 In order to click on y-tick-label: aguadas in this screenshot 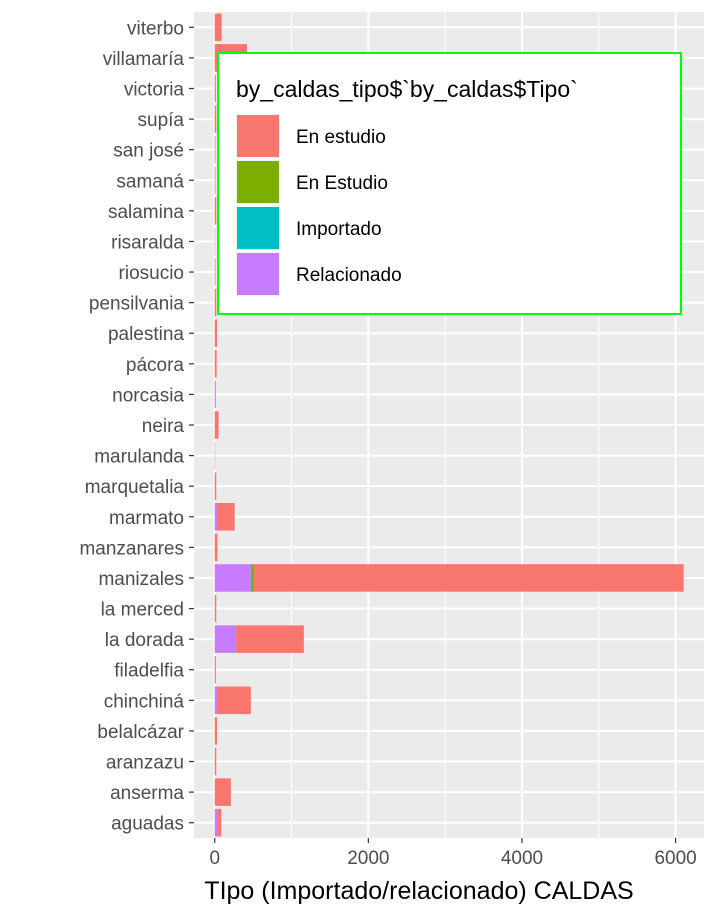, I will do `click(147, 824)`.